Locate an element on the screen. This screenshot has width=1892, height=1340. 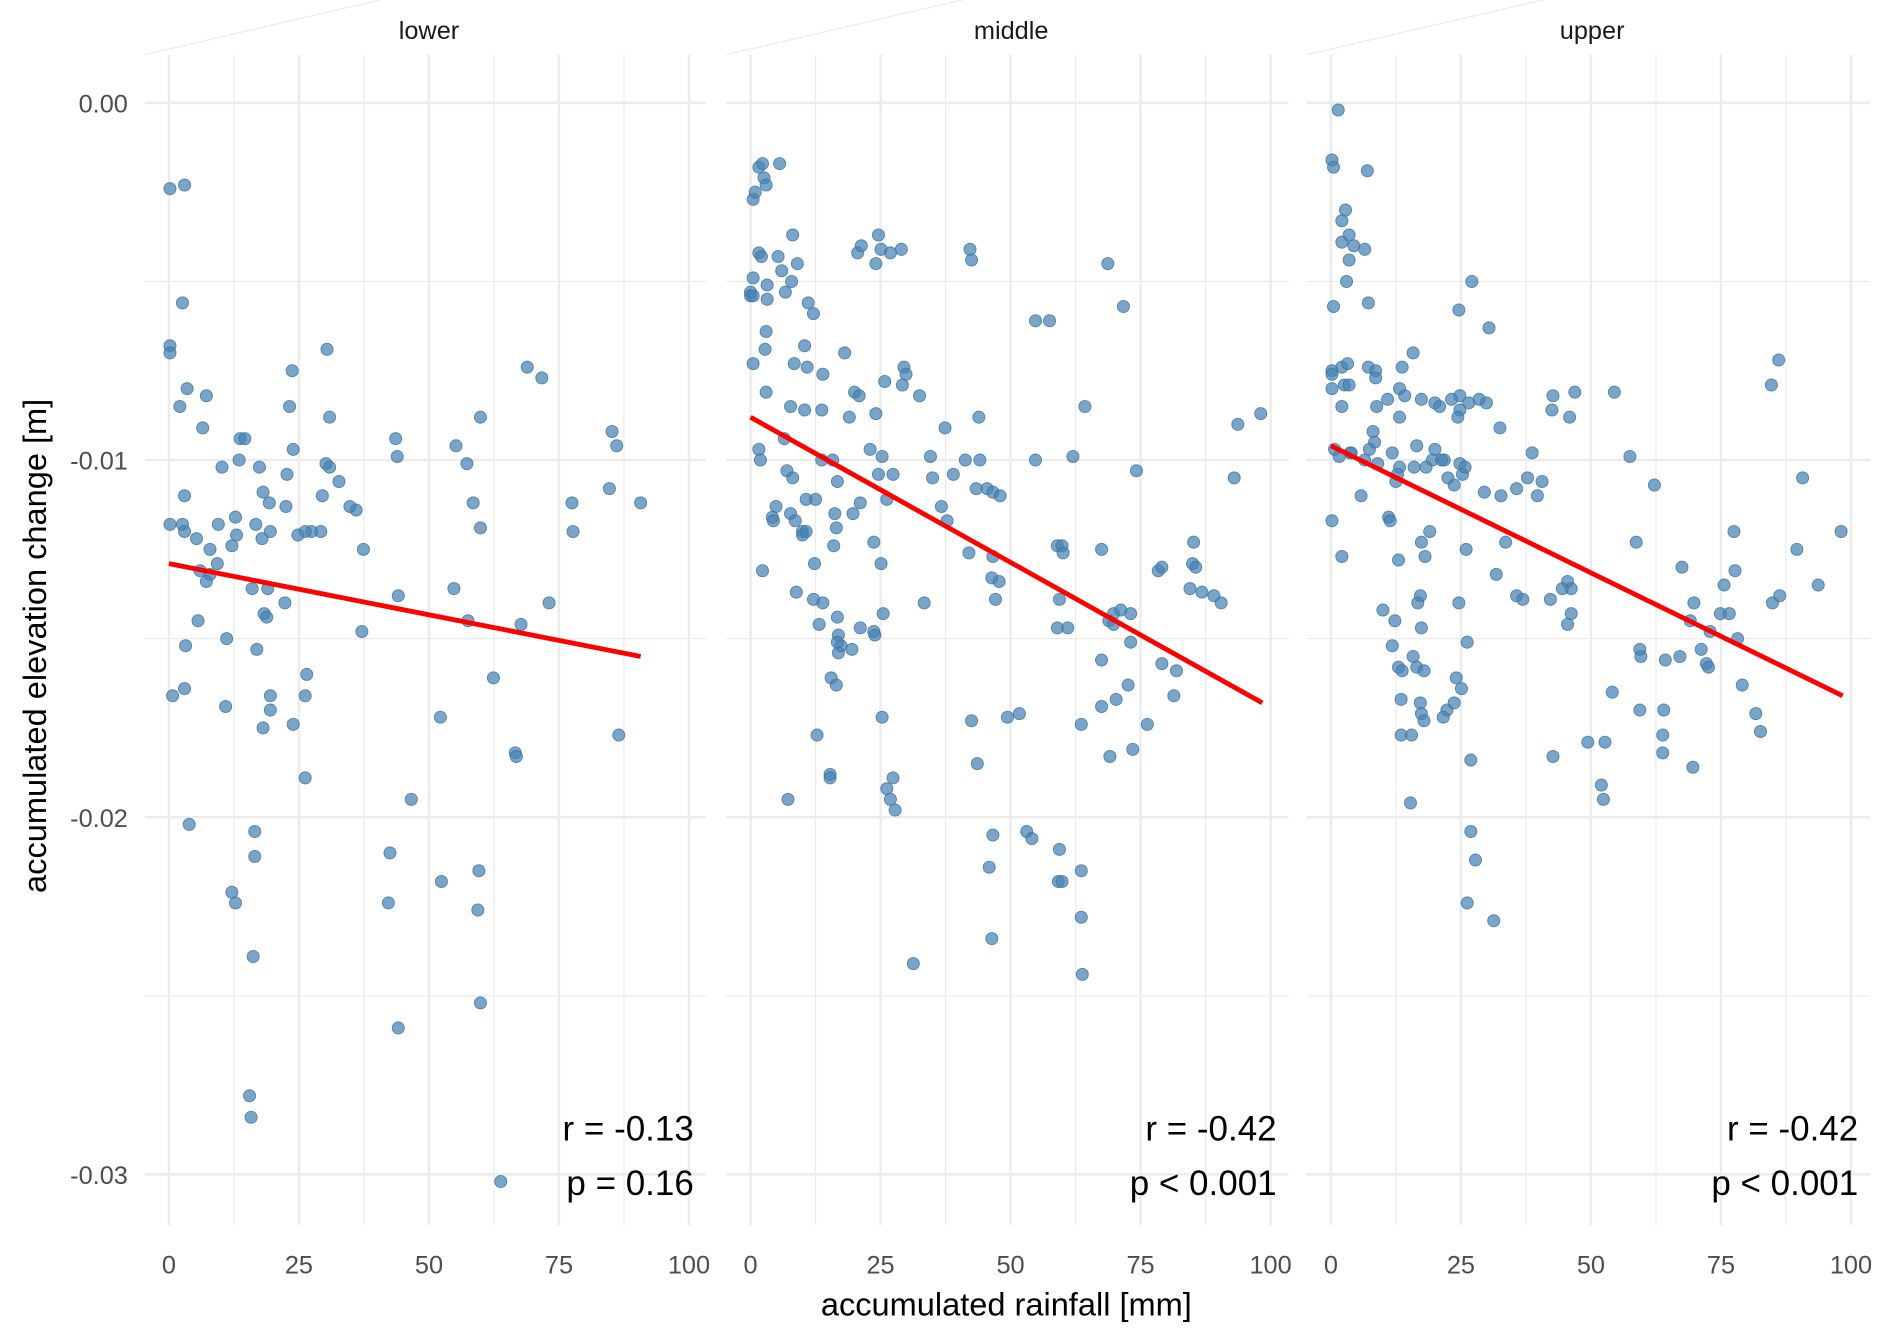
x-tick-label: 25 is located at coordinates (1461, 1265).